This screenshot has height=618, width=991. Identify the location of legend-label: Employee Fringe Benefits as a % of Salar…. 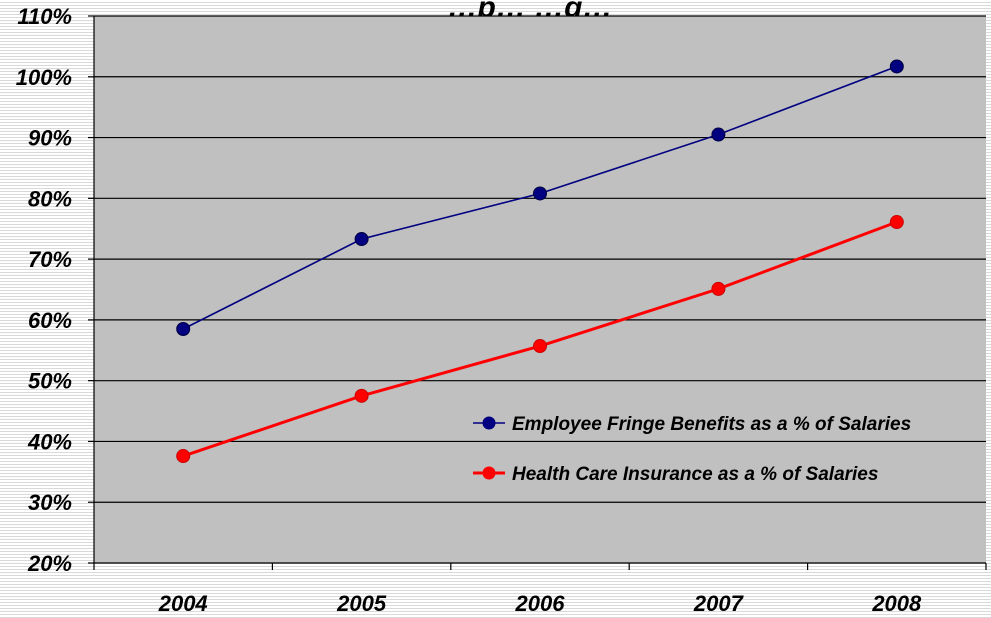
(711, 424).